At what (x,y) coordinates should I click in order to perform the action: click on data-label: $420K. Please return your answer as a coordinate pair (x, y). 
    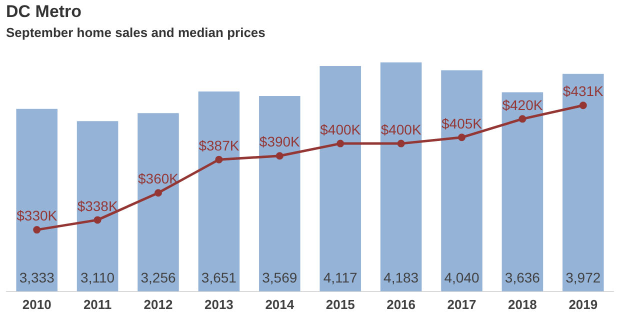
    Looking at the image, I should click on (523, 104).